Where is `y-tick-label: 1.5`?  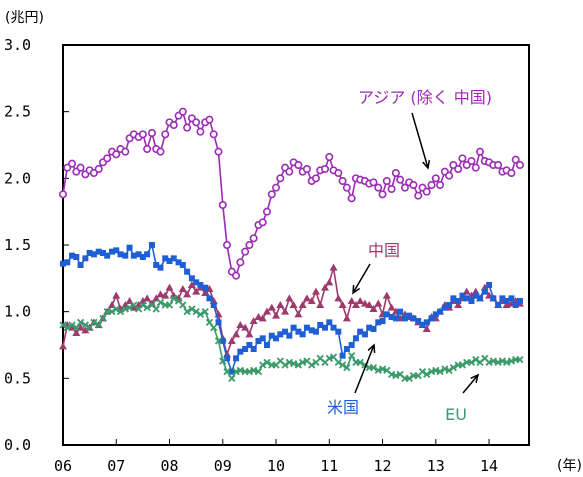 y-tick-label: 1.5 is located at coordinates (17, 245).